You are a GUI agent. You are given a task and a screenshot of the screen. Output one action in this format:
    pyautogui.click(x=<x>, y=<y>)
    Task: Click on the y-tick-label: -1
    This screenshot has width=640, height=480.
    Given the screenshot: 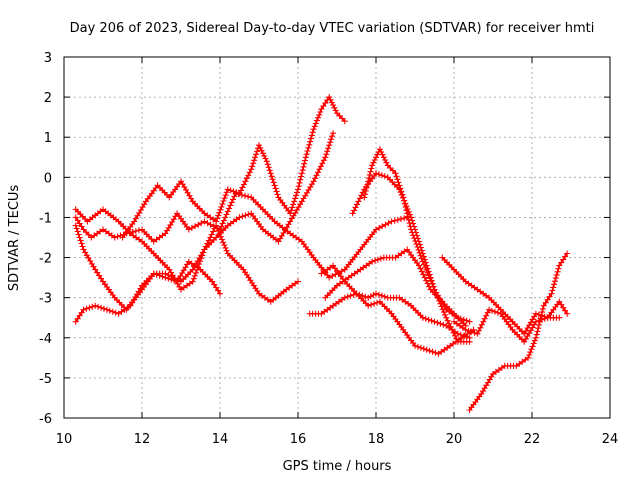 What is the action you would take?
    pyautogui.click(x=45, y=218)
    